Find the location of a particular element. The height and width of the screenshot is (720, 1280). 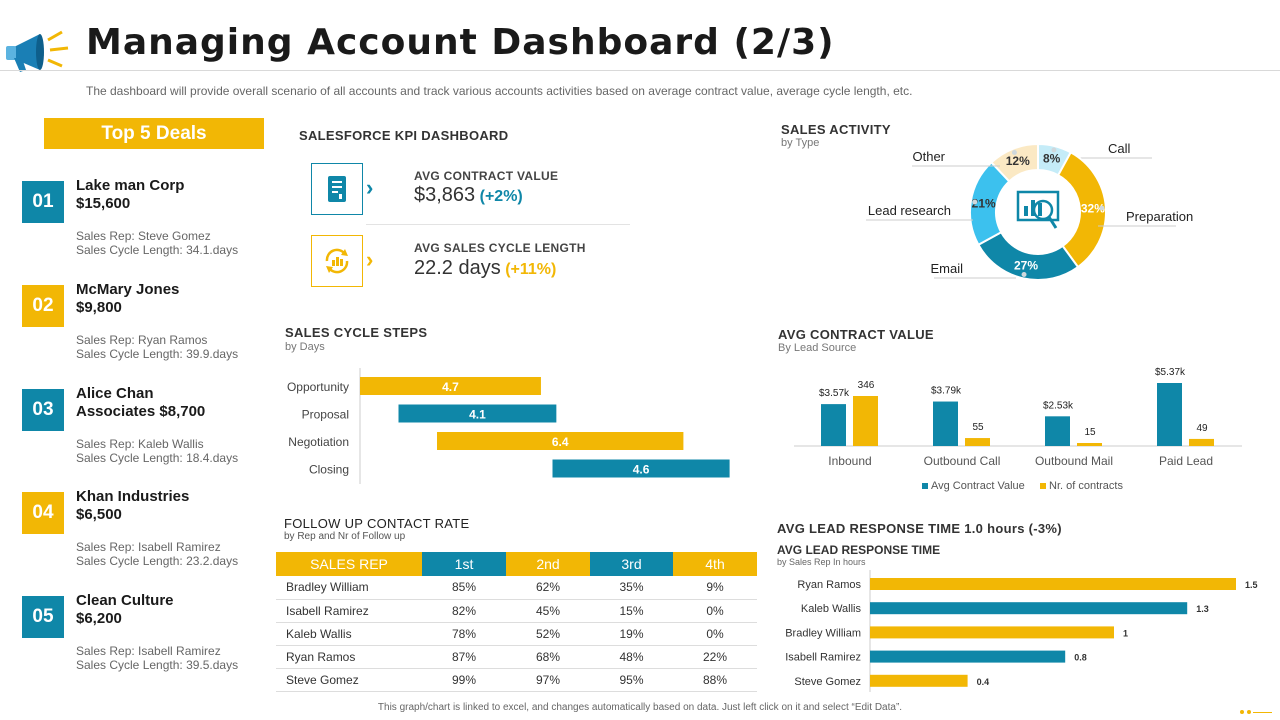

table-cell: 99% is located at coordinates (464, 680).